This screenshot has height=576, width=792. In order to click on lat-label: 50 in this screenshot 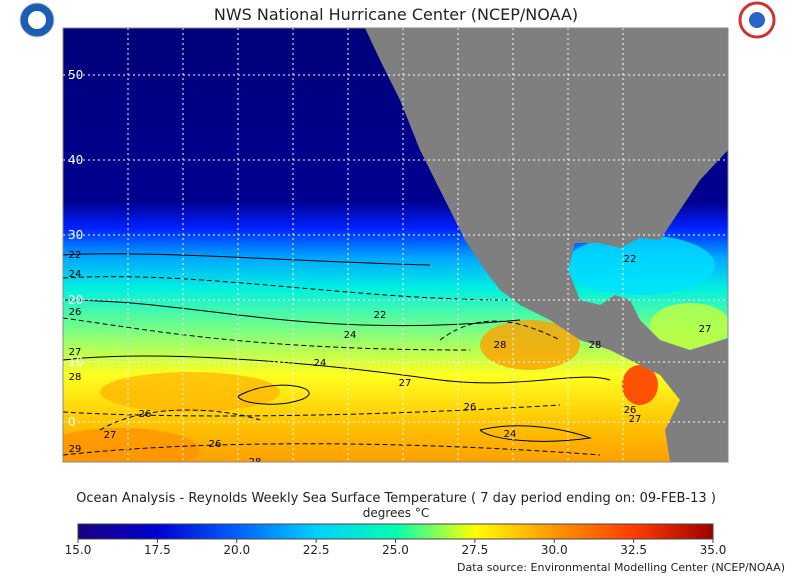, I will do `click(75, 75)`.